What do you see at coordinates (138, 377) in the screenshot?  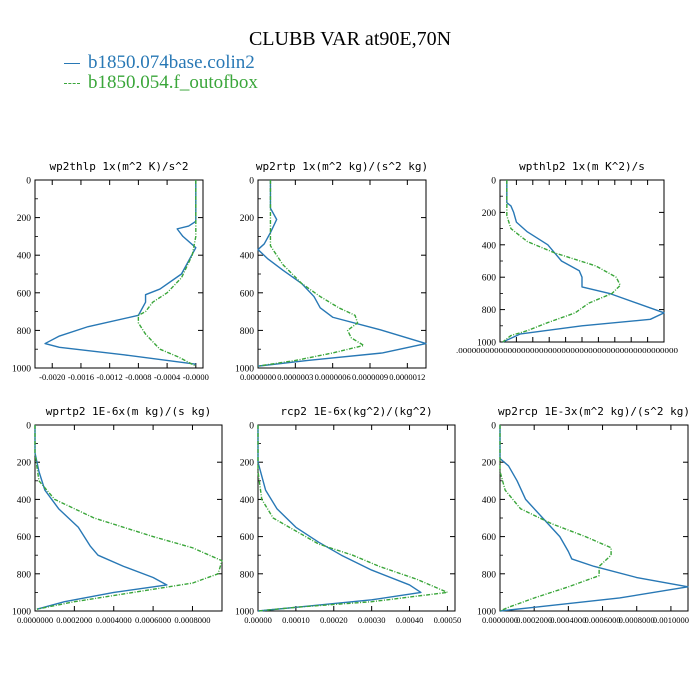 I see `x-tick-label: -0.0008` at bounding box center [138, 377].